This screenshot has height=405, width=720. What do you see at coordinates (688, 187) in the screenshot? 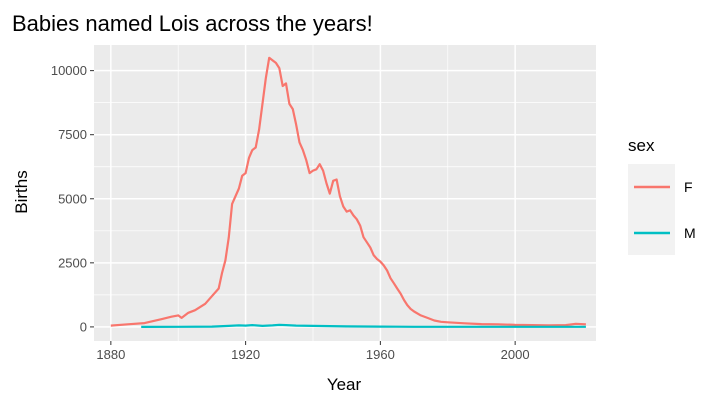
I see `legend-label-F: F` at bounding box center [688, 187].